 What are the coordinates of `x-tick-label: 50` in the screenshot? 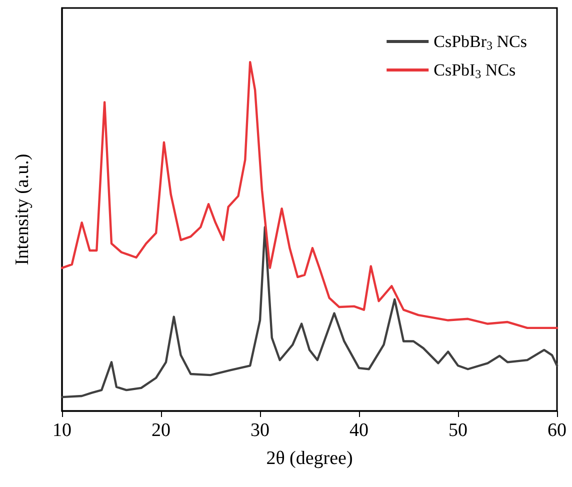 It's located at (458, 430).